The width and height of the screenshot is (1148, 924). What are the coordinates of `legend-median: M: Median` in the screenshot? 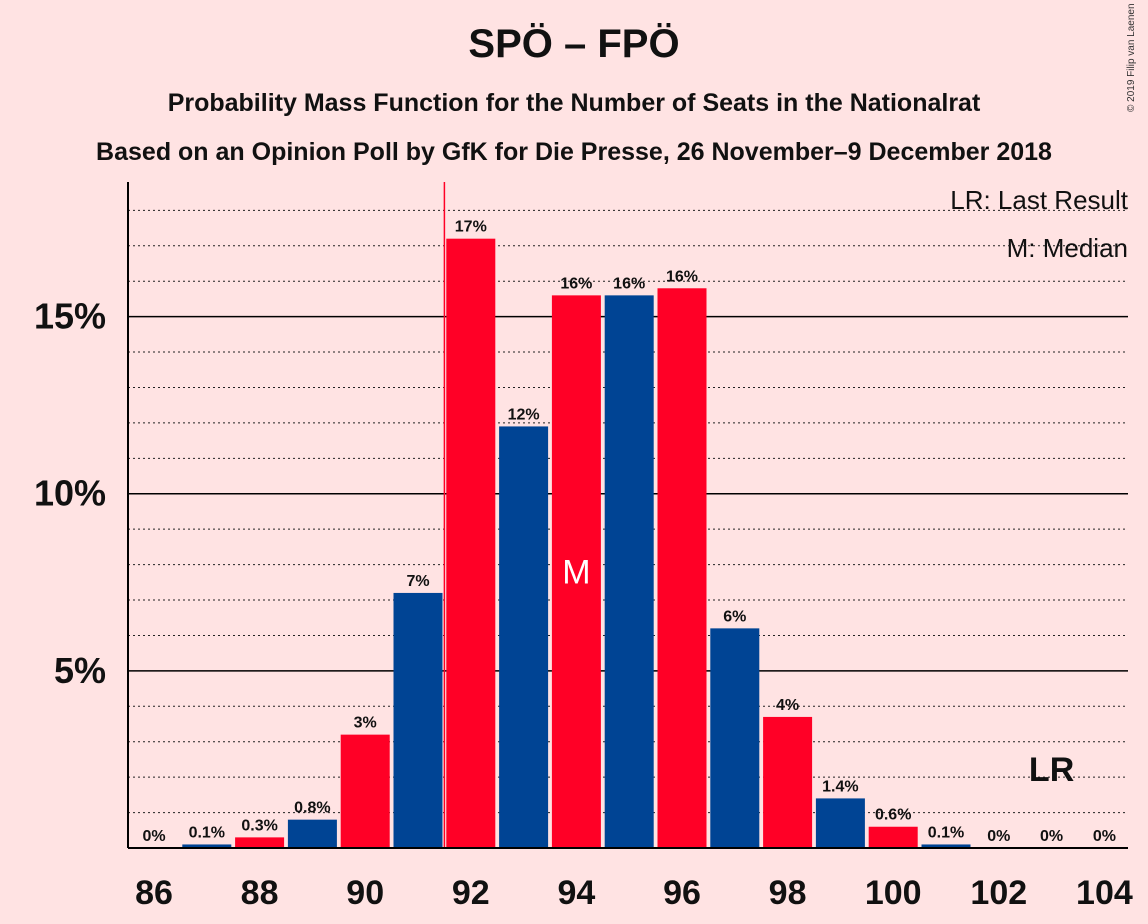 It's located at (1067, 248).